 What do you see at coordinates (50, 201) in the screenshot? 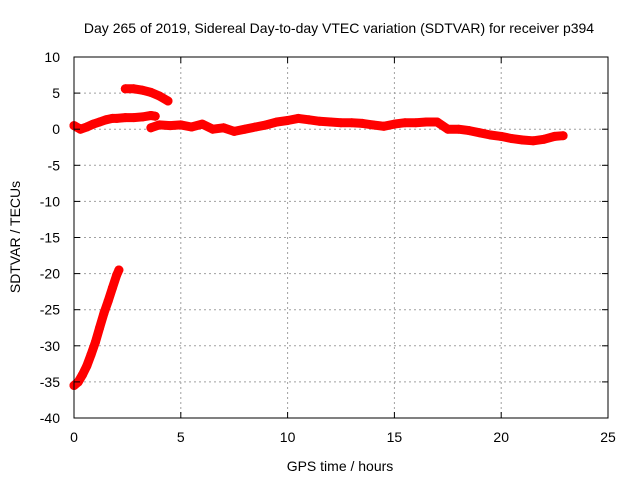
I see `y-tick-label: -10` at bounding box center [50, 201].